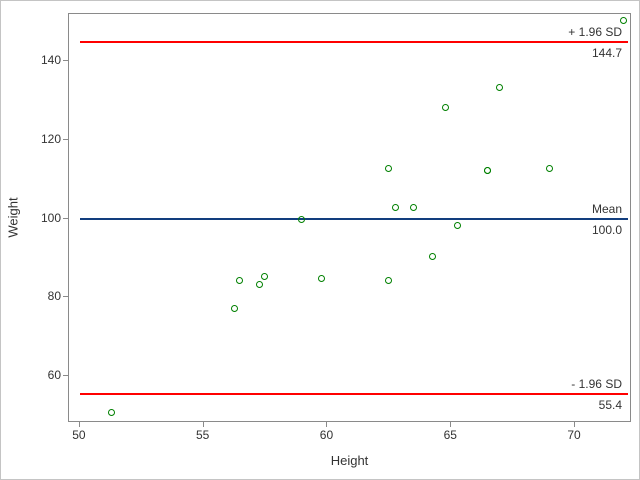 The image size is (640, 480). I want to click on y-tick-label: 120, so click(50, 138).